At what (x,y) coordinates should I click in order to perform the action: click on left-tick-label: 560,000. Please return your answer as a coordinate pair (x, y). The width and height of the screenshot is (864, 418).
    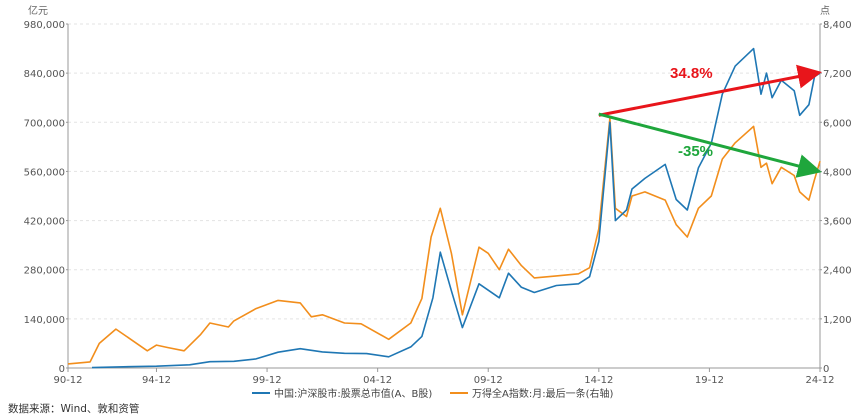
    Looking at the image, I should click on (44, 172).